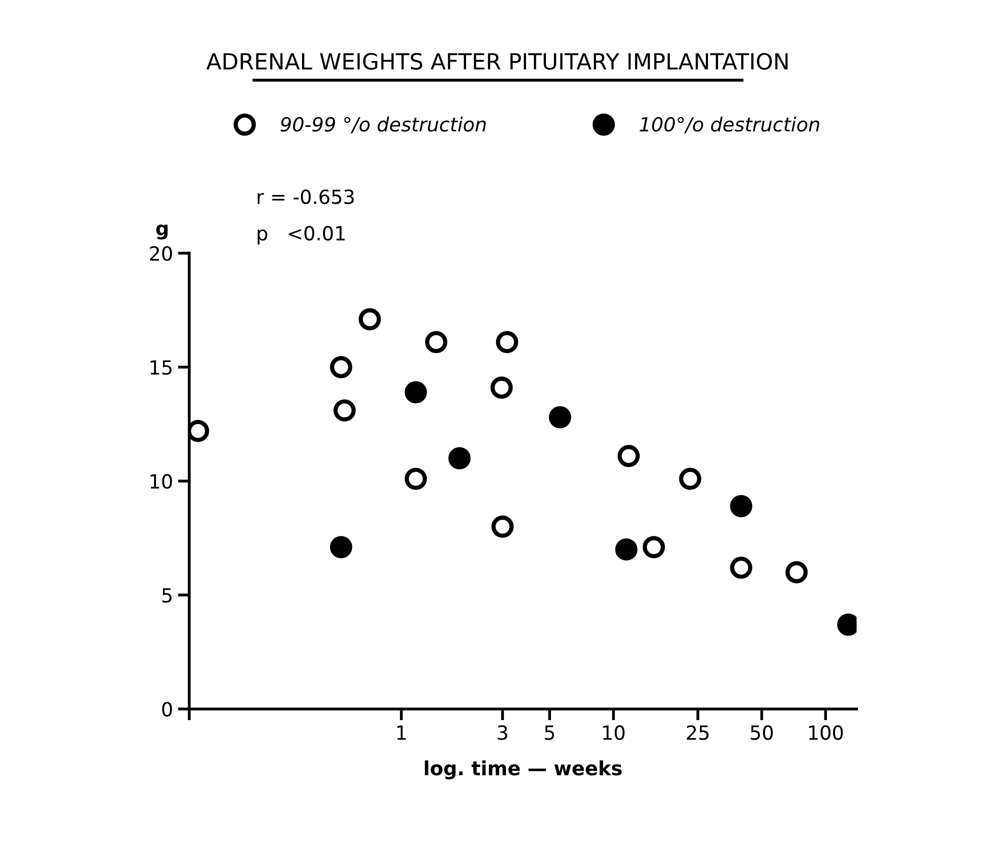 This screenshot has width=996, height=844. What do you see at coordinates (162, 232) in the screenshot?
I see `y-axis-title: g` at bounding box center [162, 232].